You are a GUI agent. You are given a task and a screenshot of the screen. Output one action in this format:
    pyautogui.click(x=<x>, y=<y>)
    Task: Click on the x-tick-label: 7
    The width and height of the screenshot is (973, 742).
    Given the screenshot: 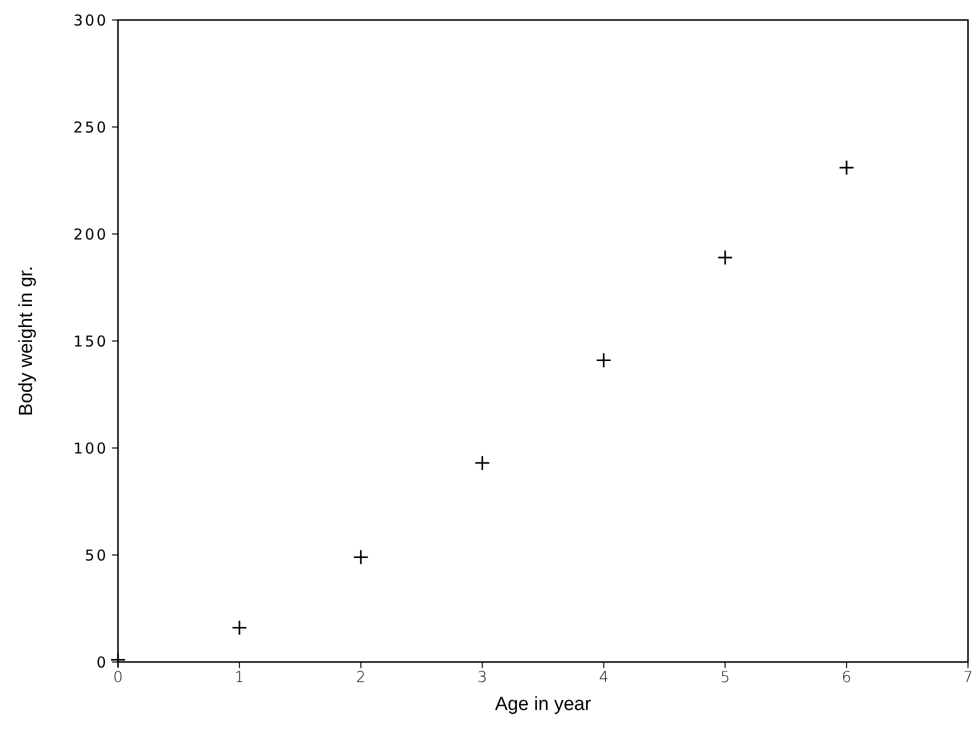 What is the action you would take?
    pyautogui.click(x=968, y=677)
    